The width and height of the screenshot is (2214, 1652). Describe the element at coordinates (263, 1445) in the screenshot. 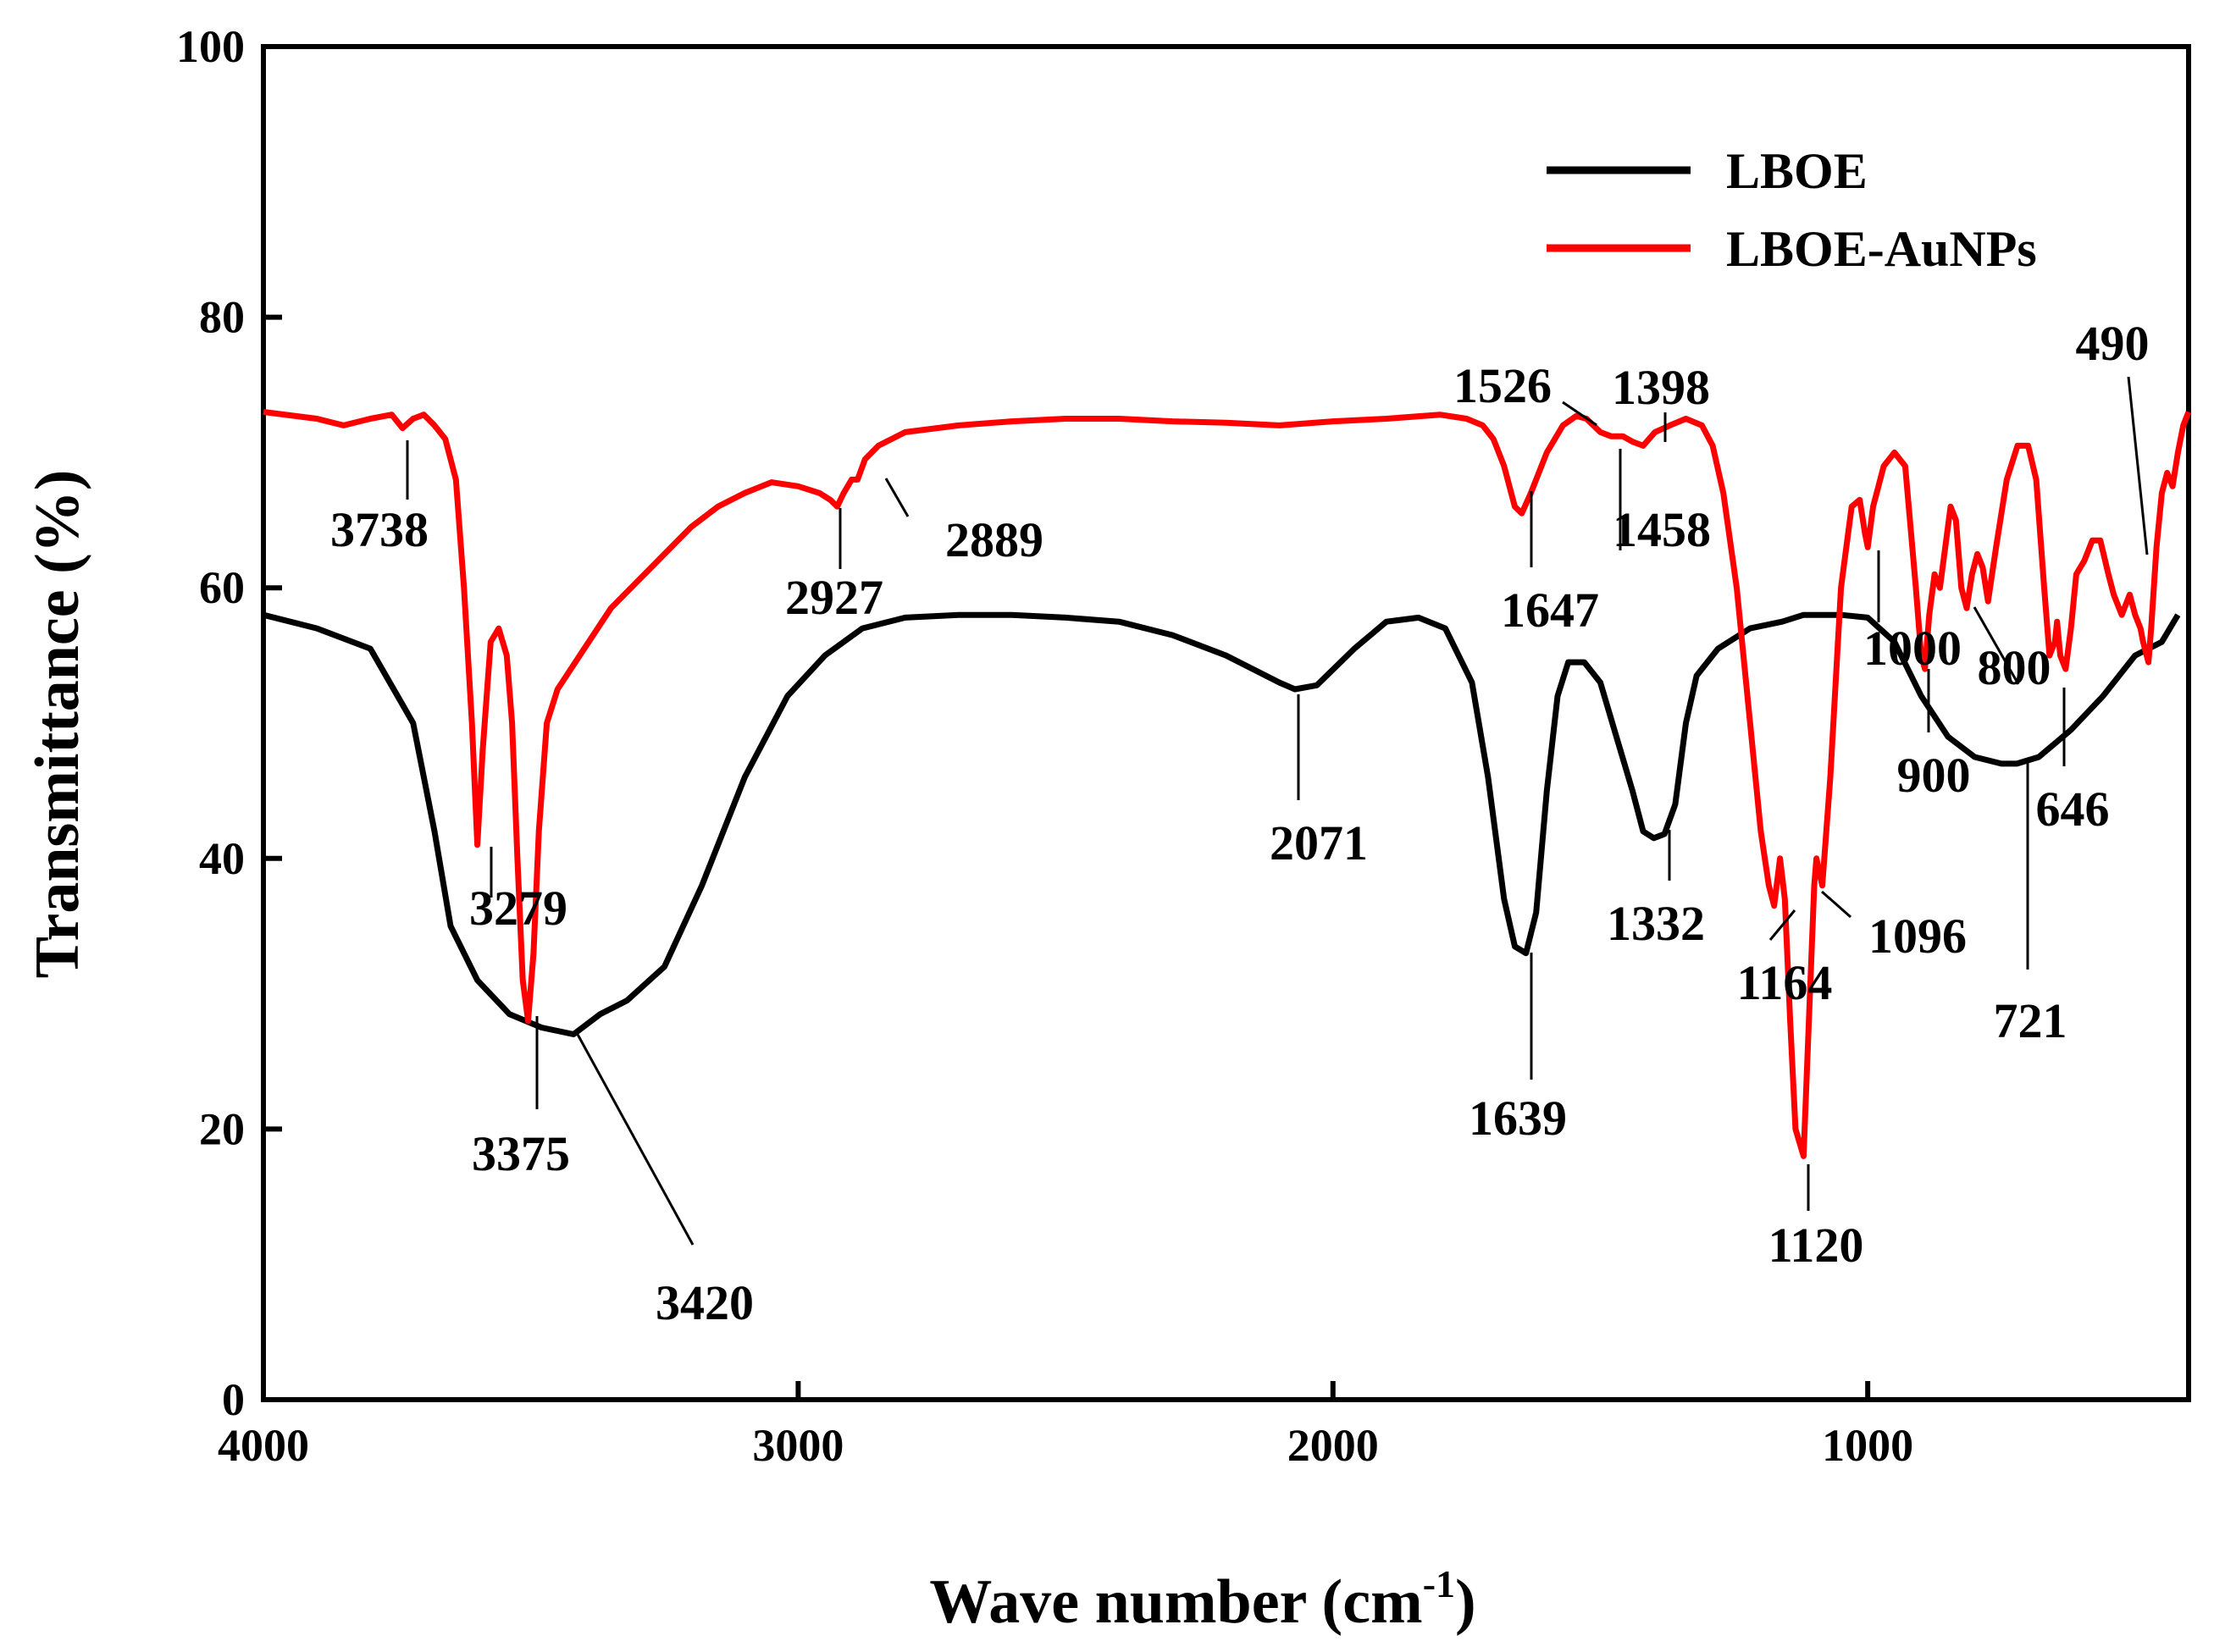

I see `x-tick-label: 4000` at that location.